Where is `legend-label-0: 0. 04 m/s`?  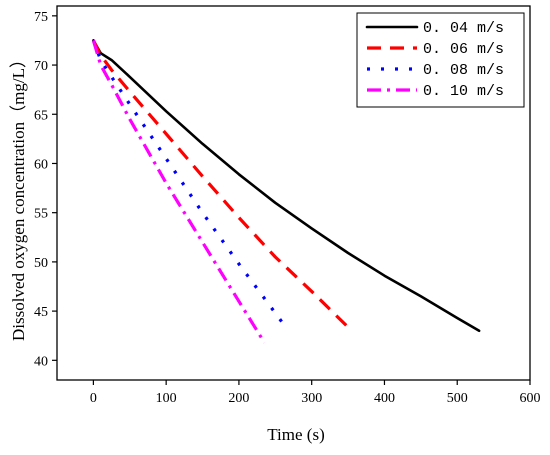 legend-label-0: 0. 04 m/s is located at coordinates (463, 28).